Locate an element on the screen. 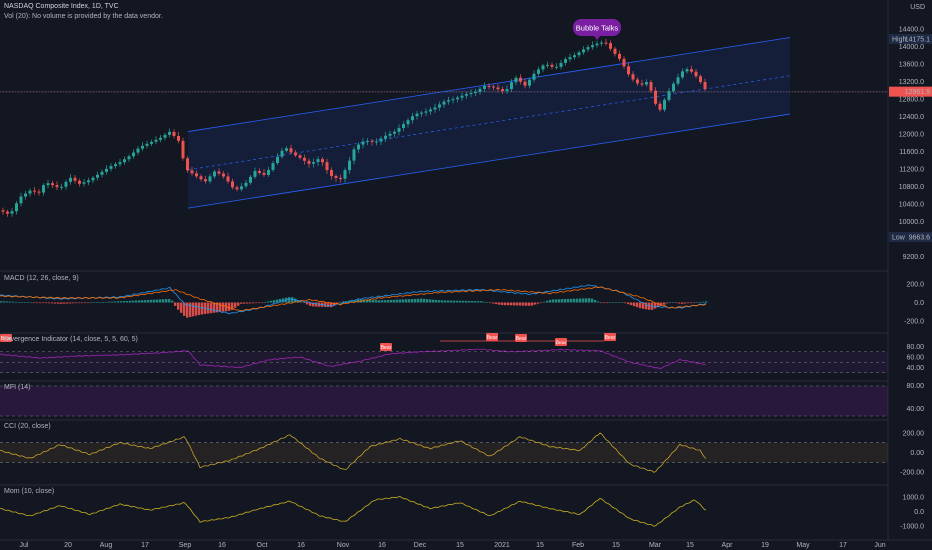  macd-tick: -200.0 is located at coordinates (914, 321).